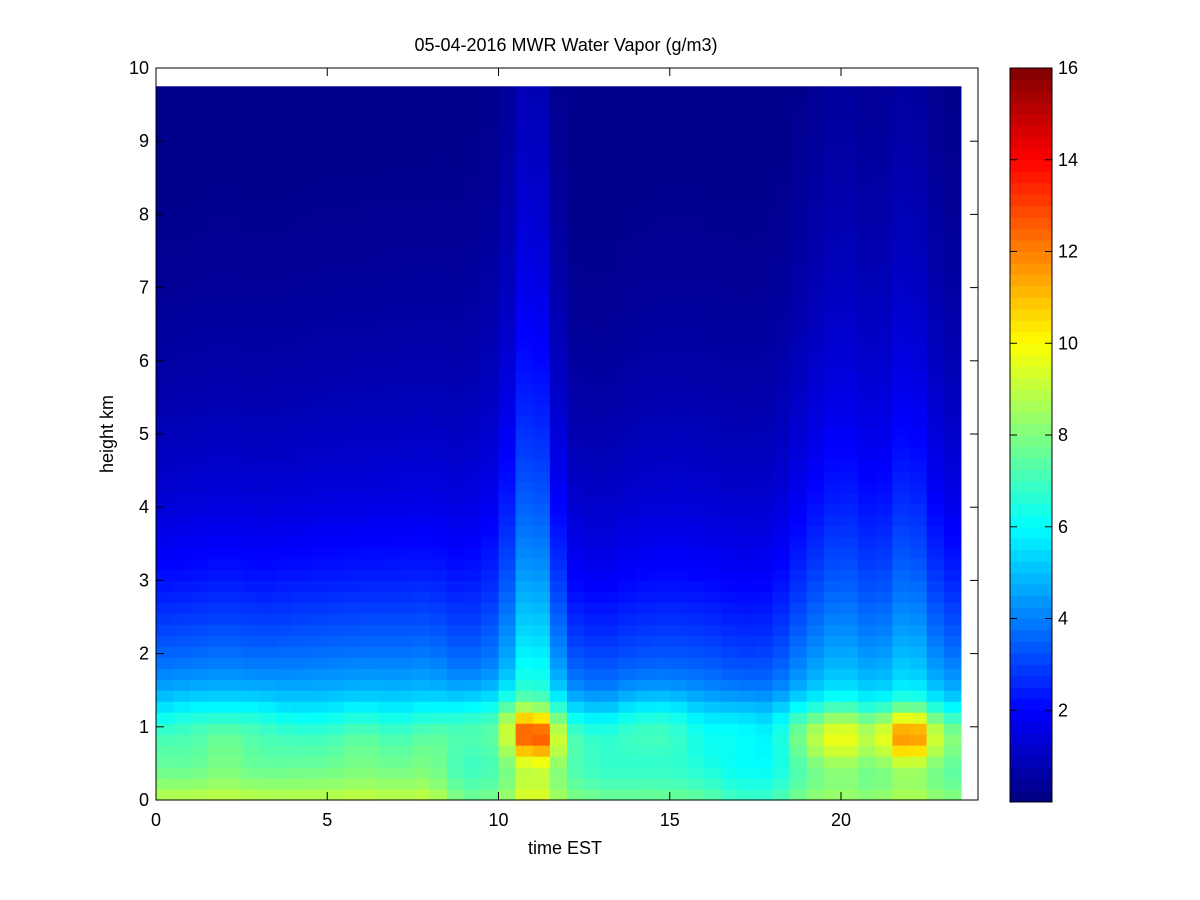  Describe the element at coordinates (1068, 68) in the screenshot. I see `colorbar-tick-label: 16` at that location.